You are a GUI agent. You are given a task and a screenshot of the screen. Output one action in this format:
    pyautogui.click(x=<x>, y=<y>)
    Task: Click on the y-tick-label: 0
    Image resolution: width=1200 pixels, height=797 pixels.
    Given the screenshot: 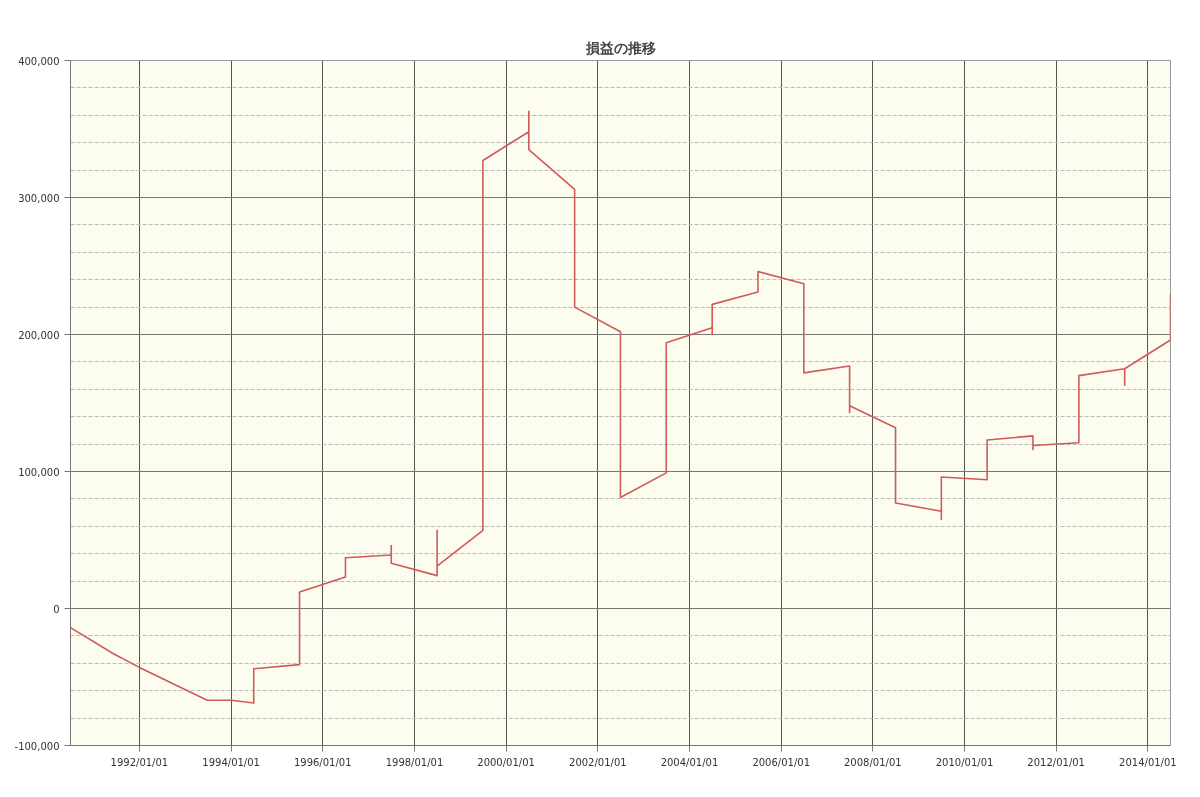 What is the action you would take?
    pyautogui.click(x=56, y=609)
    